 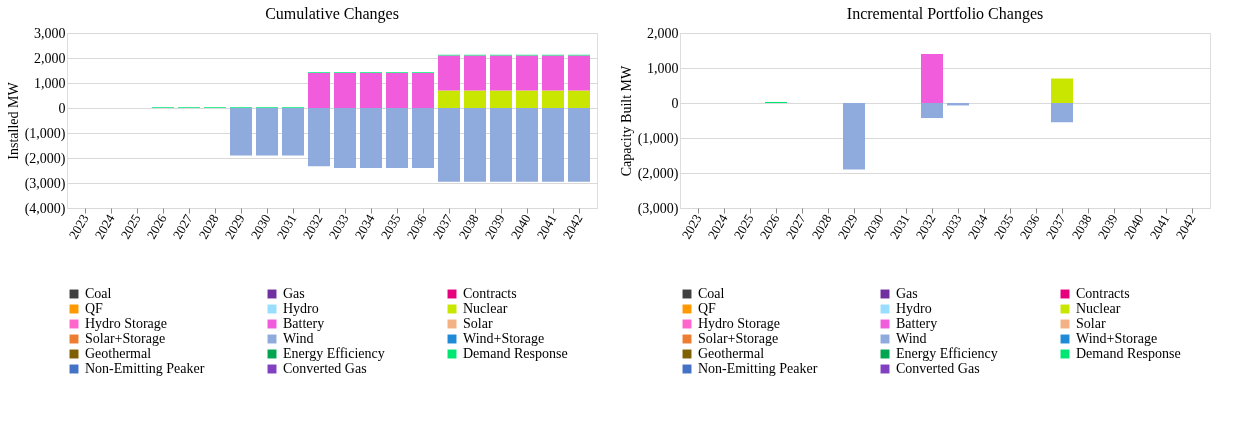 I want to click on chart-title: Cumulative Changes, so click(x=332, y=14).